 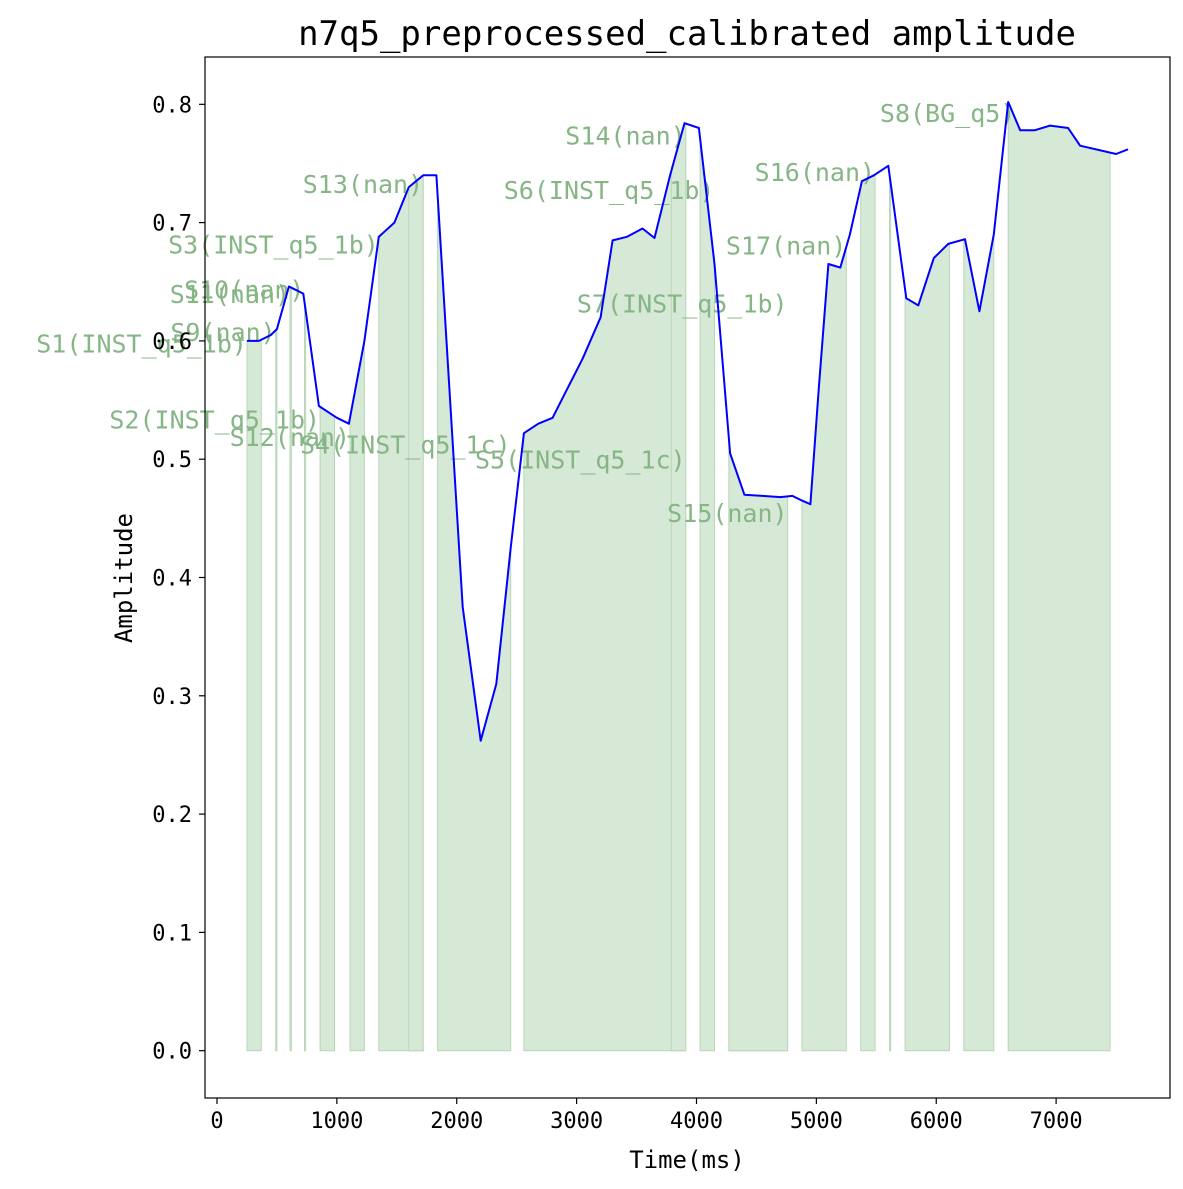 What do you see at coordinates (141, 344) in the screenshot?
I see `segment-label: S1(INST_q5_1b)` at bounding box center [141, 344].